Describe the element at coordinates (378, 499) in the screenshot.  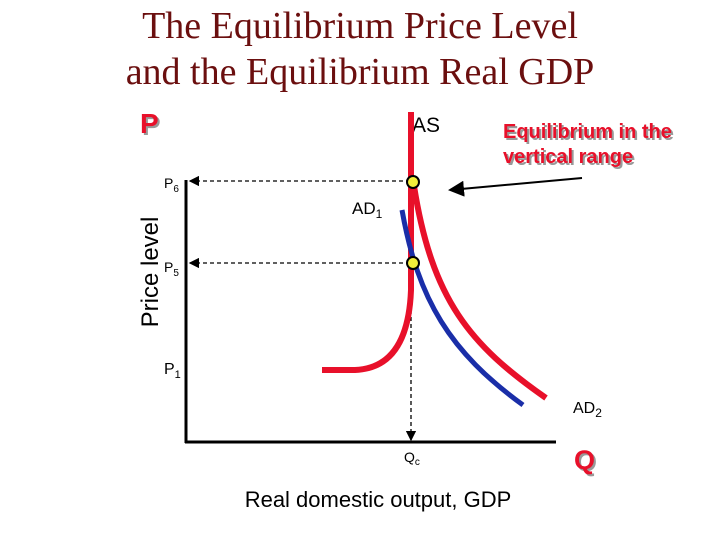
I see `x-axis-label: Real domestic output, GDP` at that location.